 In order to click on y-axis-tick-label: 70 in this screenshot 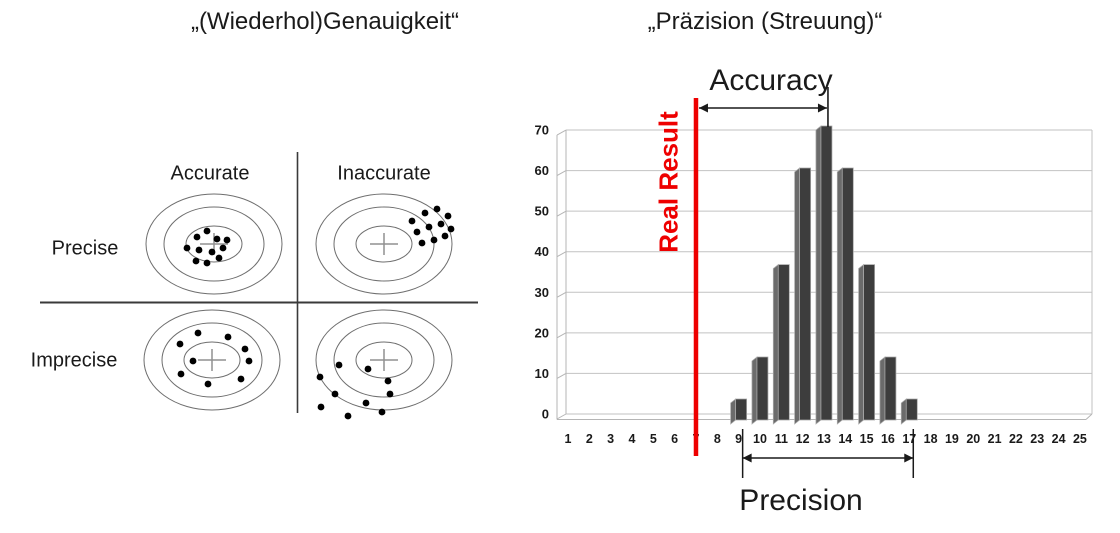, I will do `click(542, 130)`.